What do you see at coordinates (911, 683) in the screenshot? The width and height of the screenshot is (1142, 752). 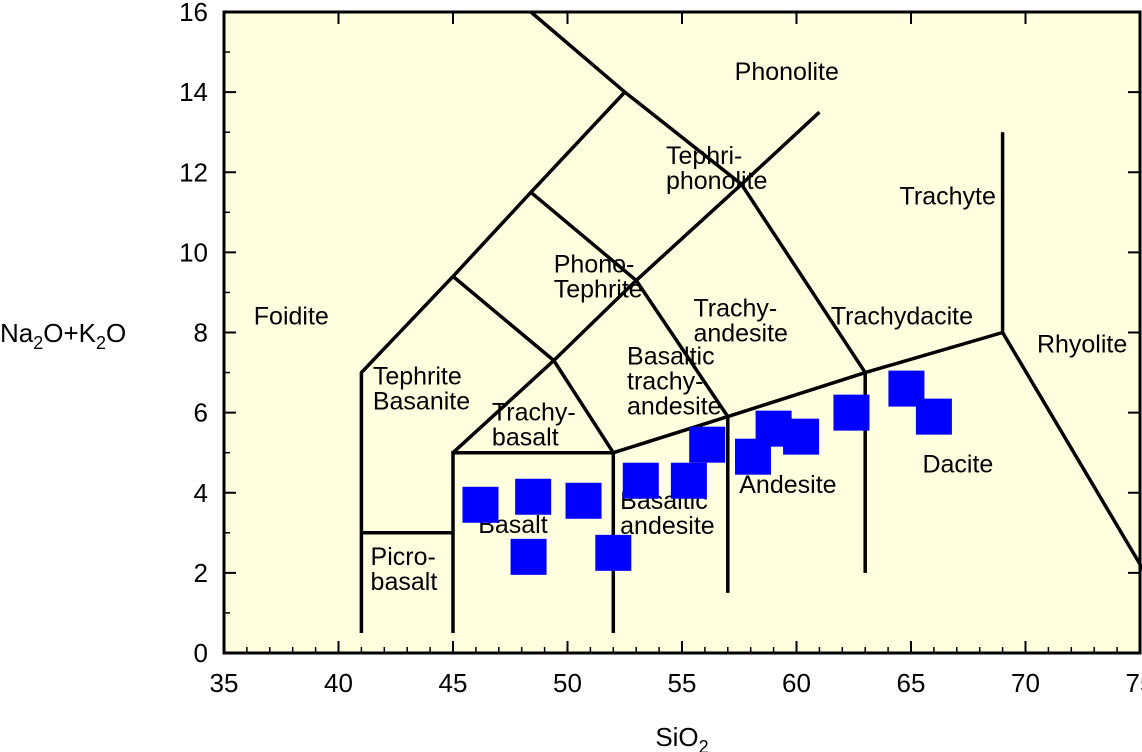 I see `x-tick-label: 65` at bounding box center [911, 683].